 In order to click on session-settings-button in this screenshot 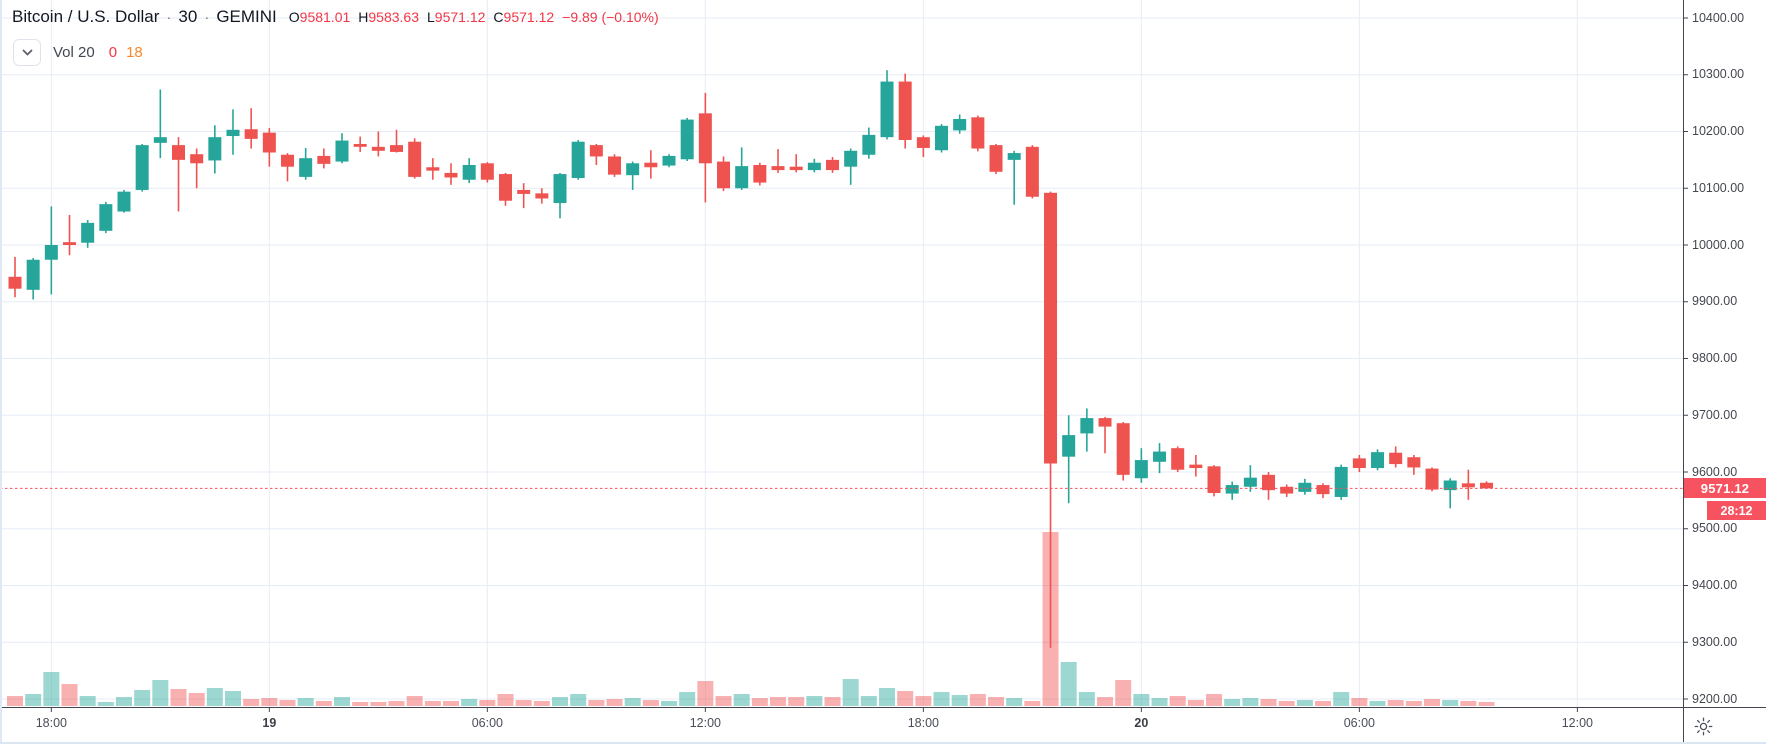, I will do `click(1703, 726)`.